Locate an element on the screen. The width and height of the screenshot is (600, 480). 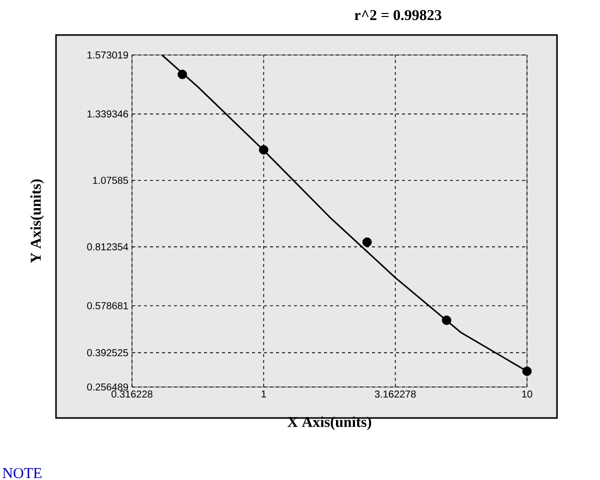
y-tick-label: 1.339346 is located at coordinates (108, 114).